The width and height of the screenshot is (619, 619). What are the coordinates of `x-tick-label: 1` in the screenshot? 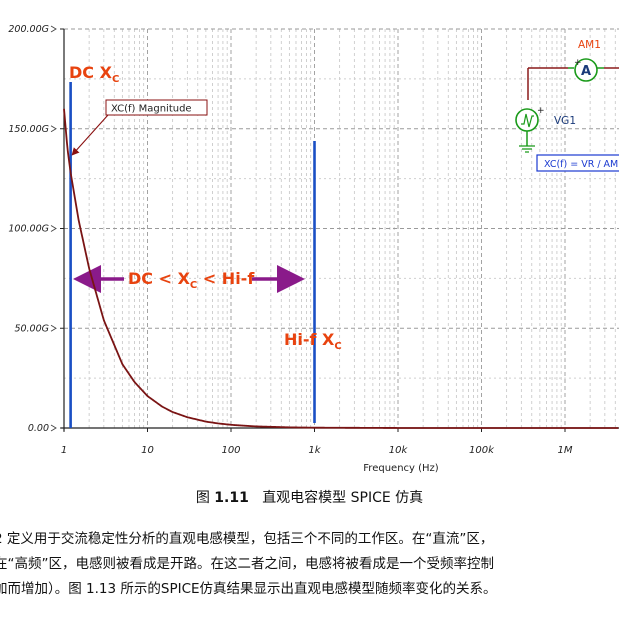 It's located at (64, 450).